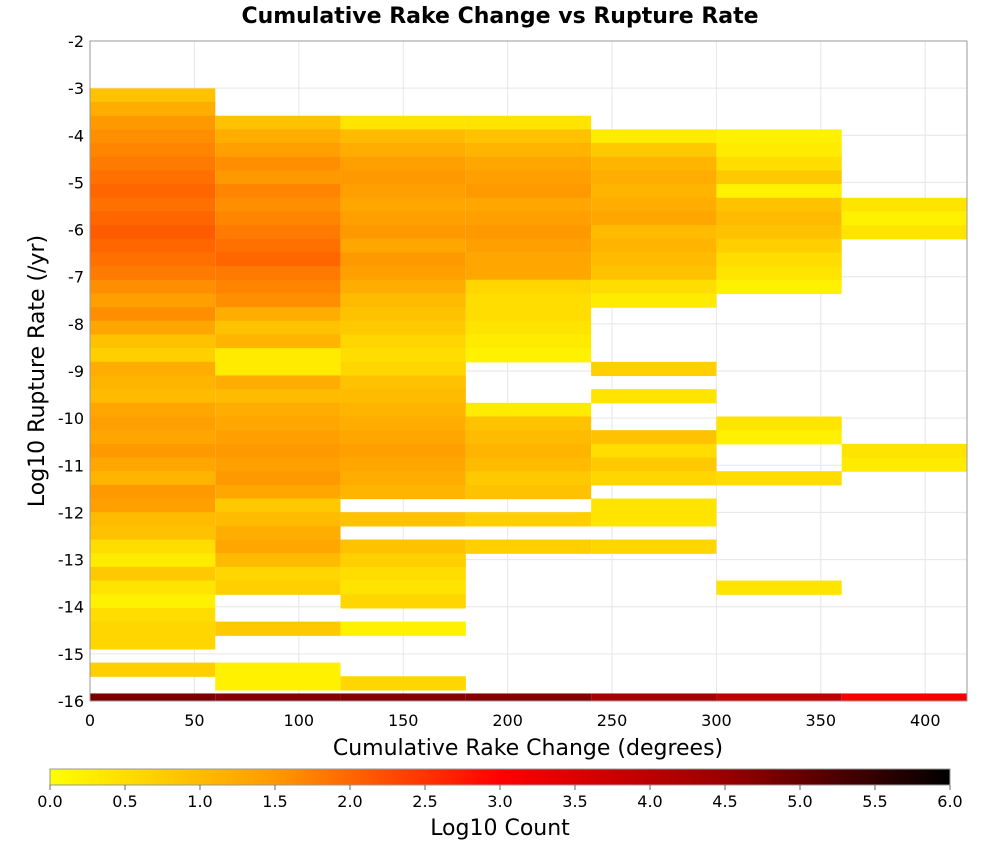 The height and width of the screenshot is (850, 1000). Describe the element at coordinates (71, 607) in the screenshot. I see `y-tick-label: -14` at that location.